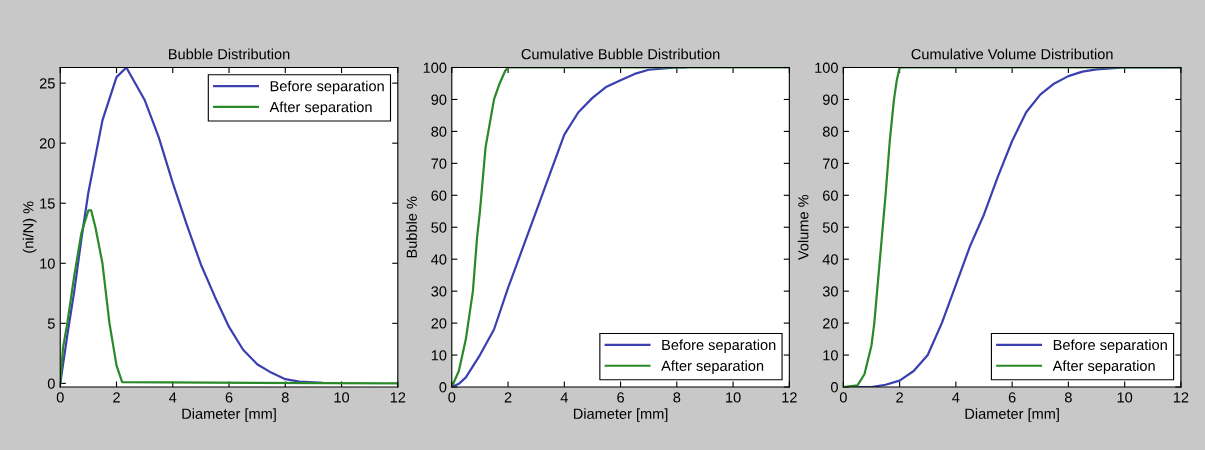 This screenshot has height=450, width=1205. Describe the element at coordinates (29, 227) in the screenshot. I see `y-axis-title: (ni/N) %` at that location.